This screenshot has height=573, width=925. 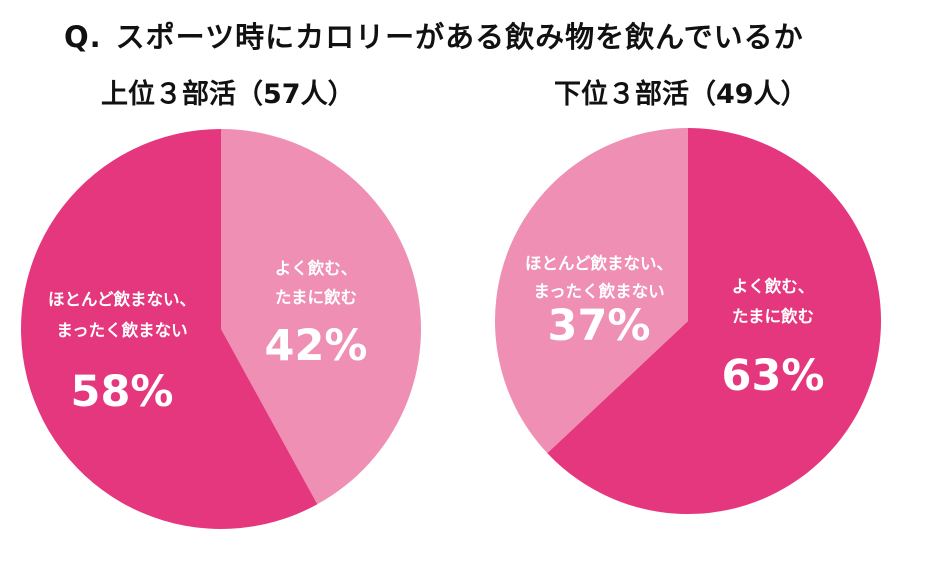 I want to click on pie-label-bottom3-0-line1: たまに飲む, so click(x=773, y=316).